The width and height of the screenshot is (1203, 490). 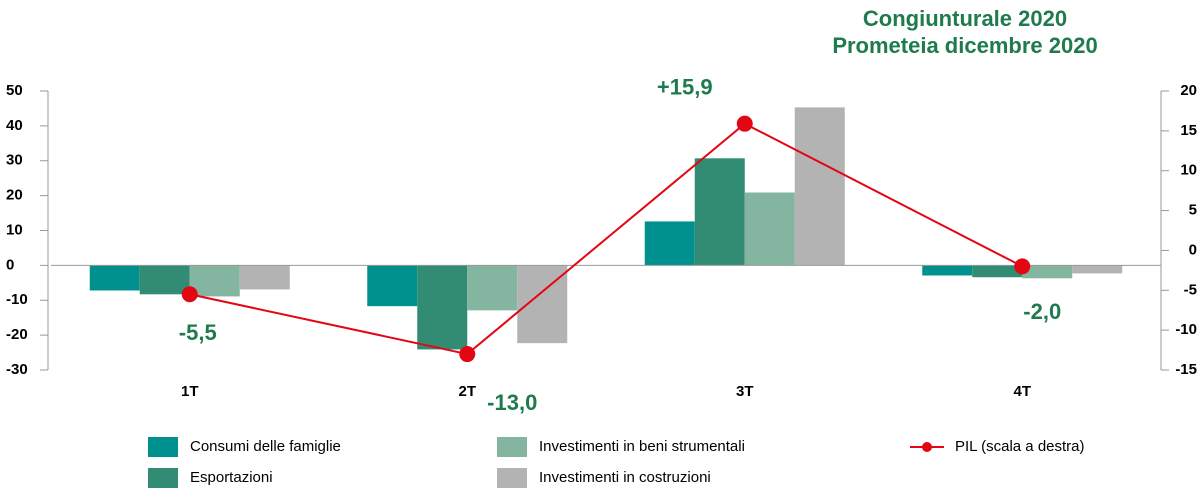 I want to click on data-label: +15,9, so click(x=685, y=86).